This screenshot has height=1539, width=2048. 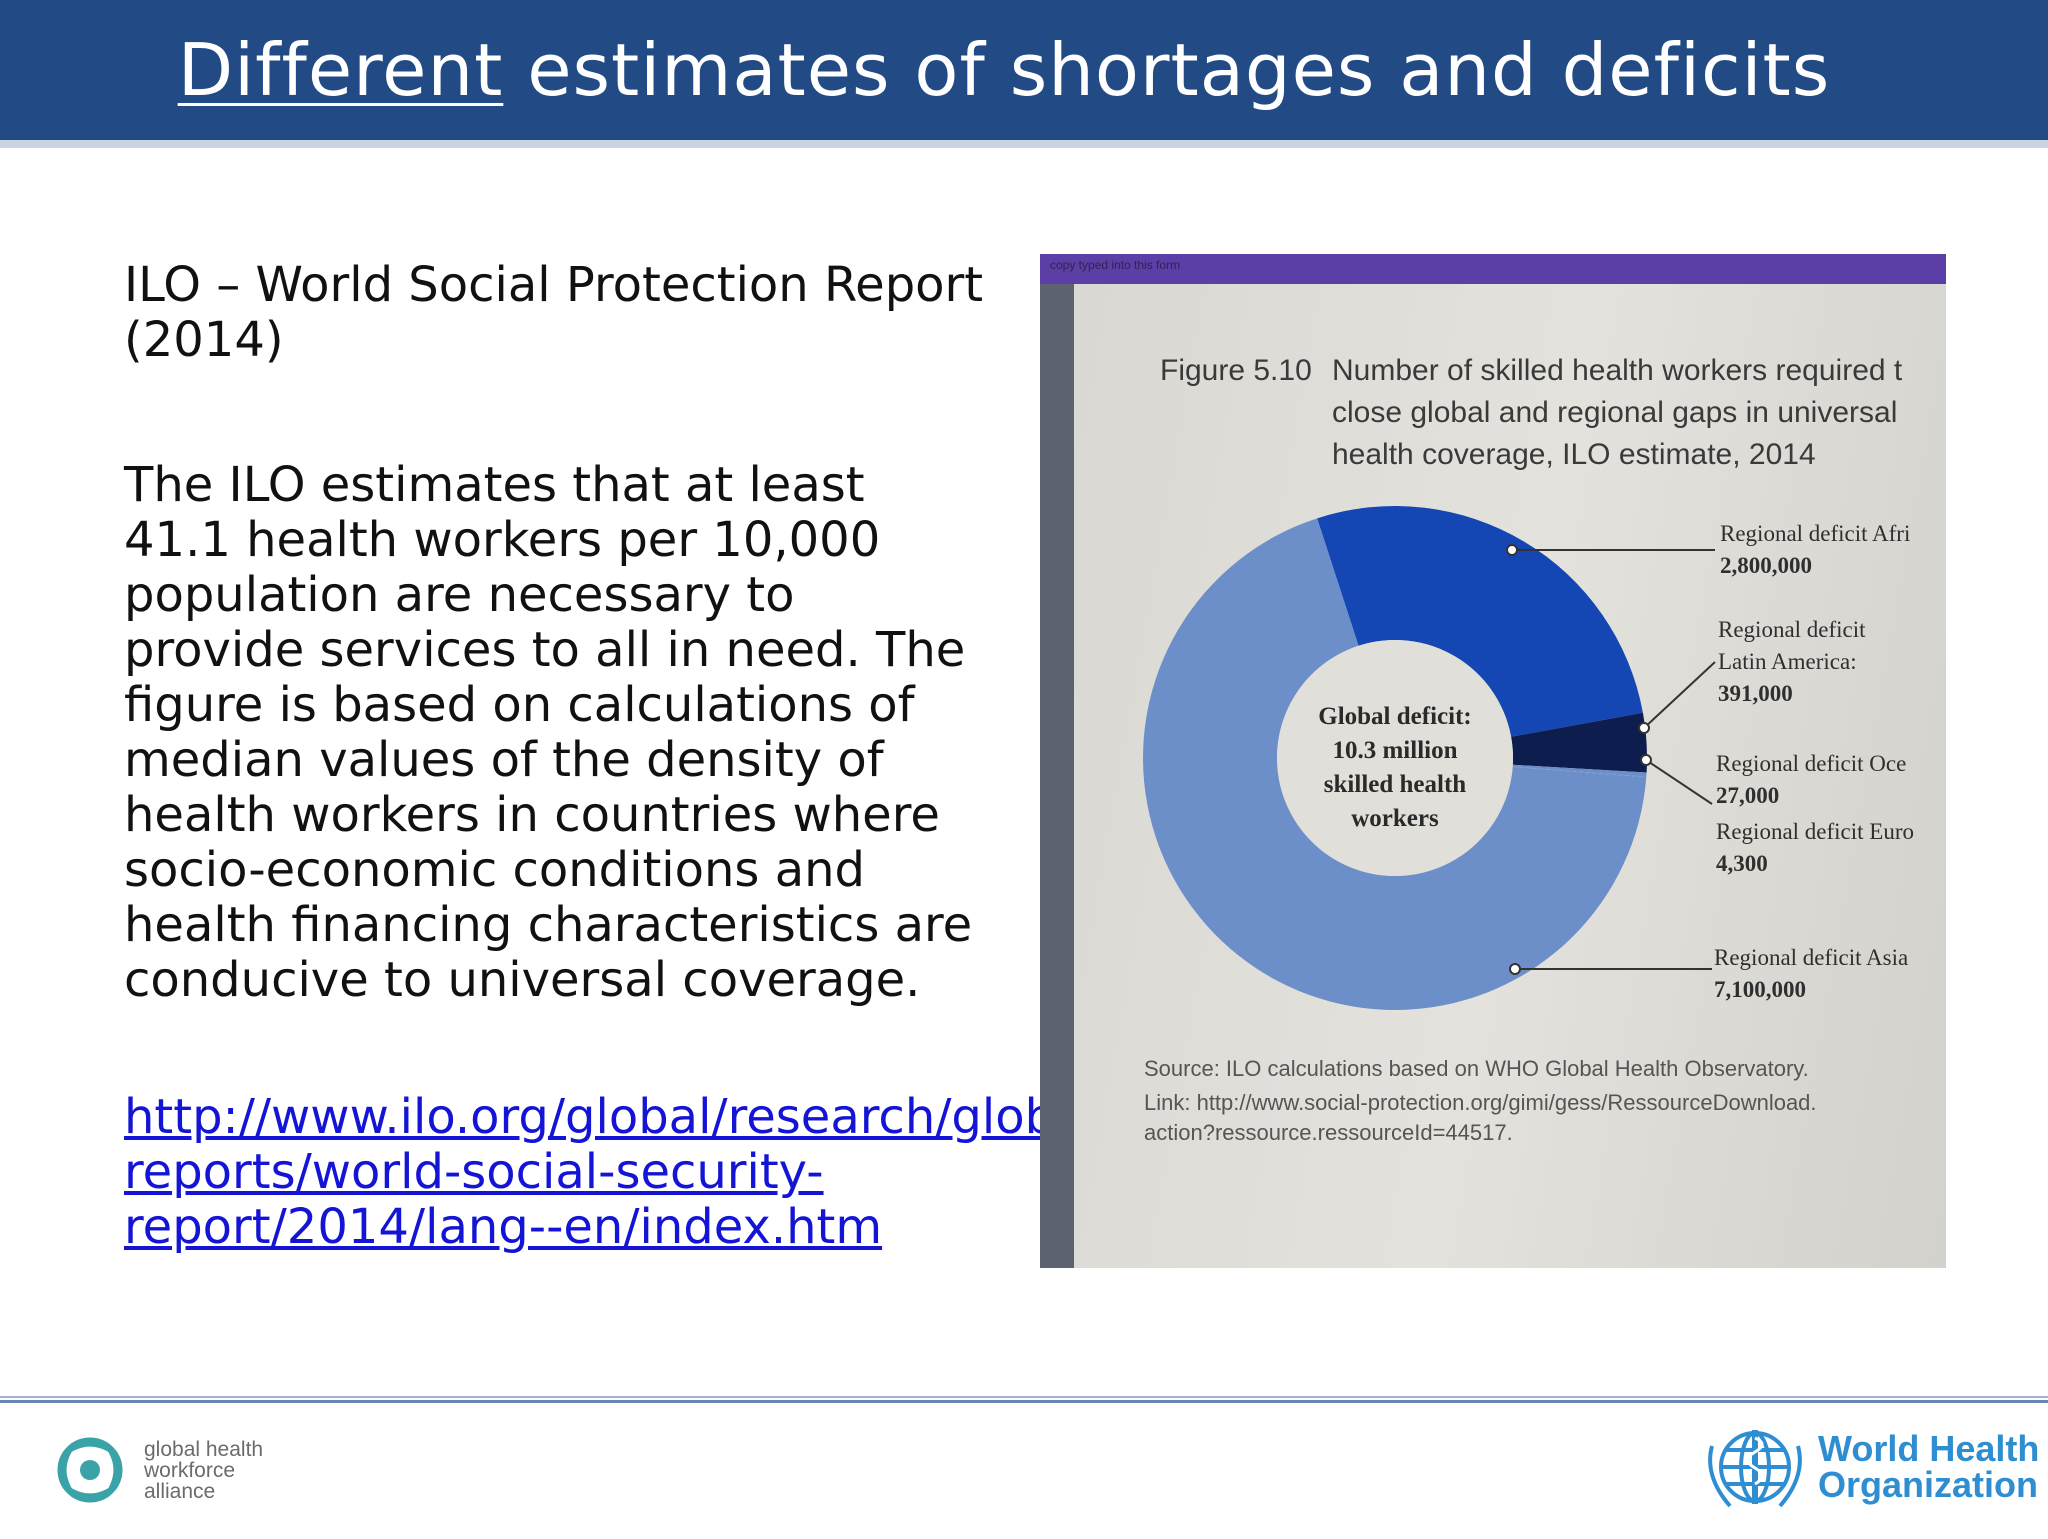 I want to click on who-wordmark: World Health Organization, so click(x=1928, y=1467).